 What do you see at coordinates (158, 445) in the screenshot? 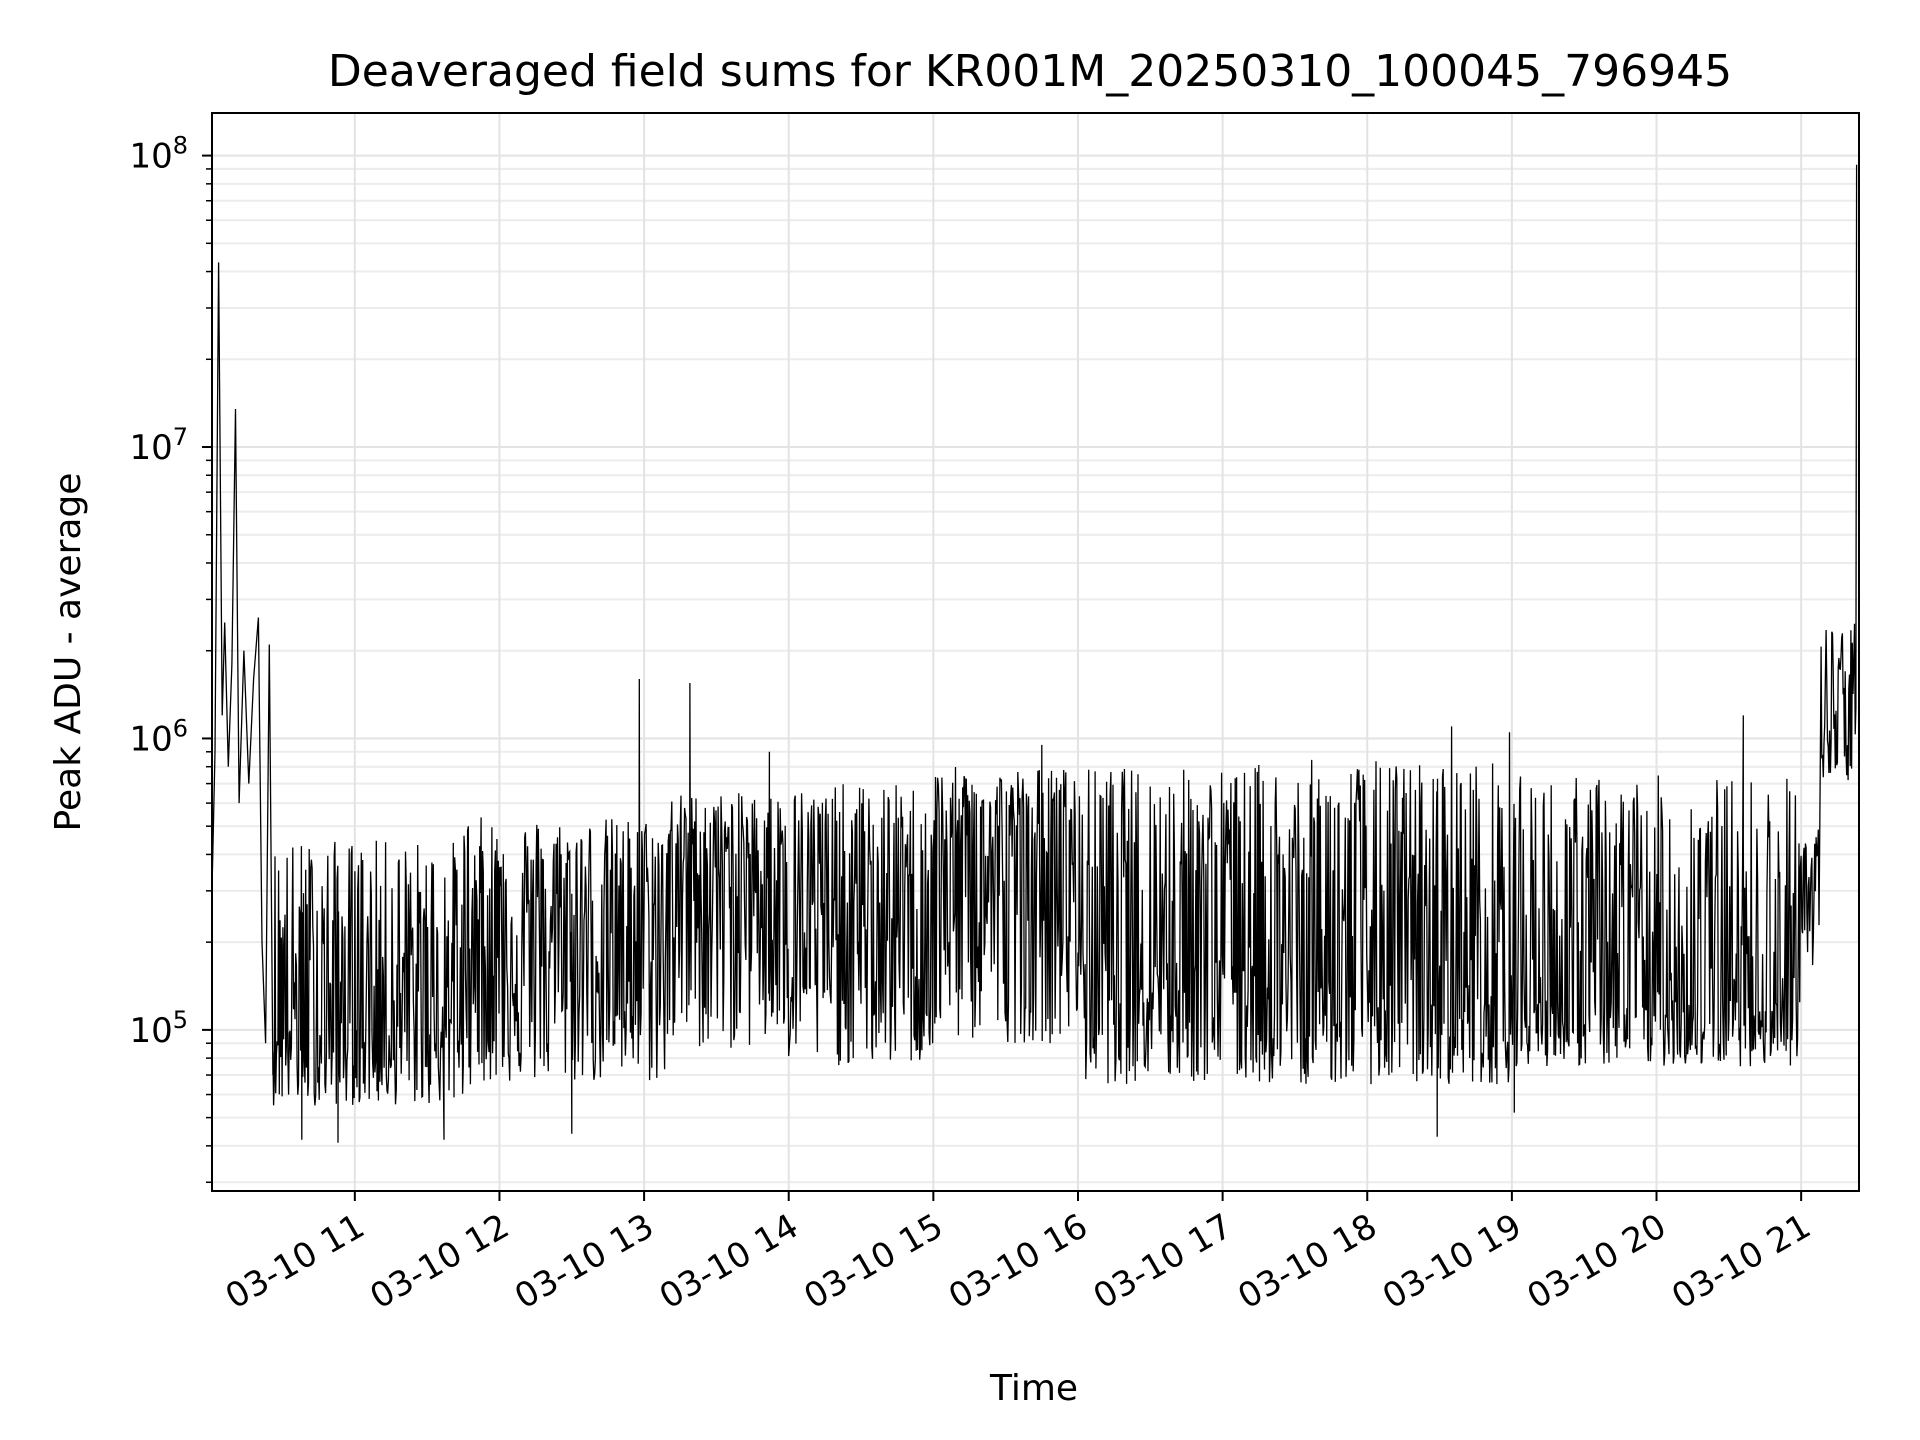
I see `y-tick-label: 10⁷` at bounding box center [158, 445].